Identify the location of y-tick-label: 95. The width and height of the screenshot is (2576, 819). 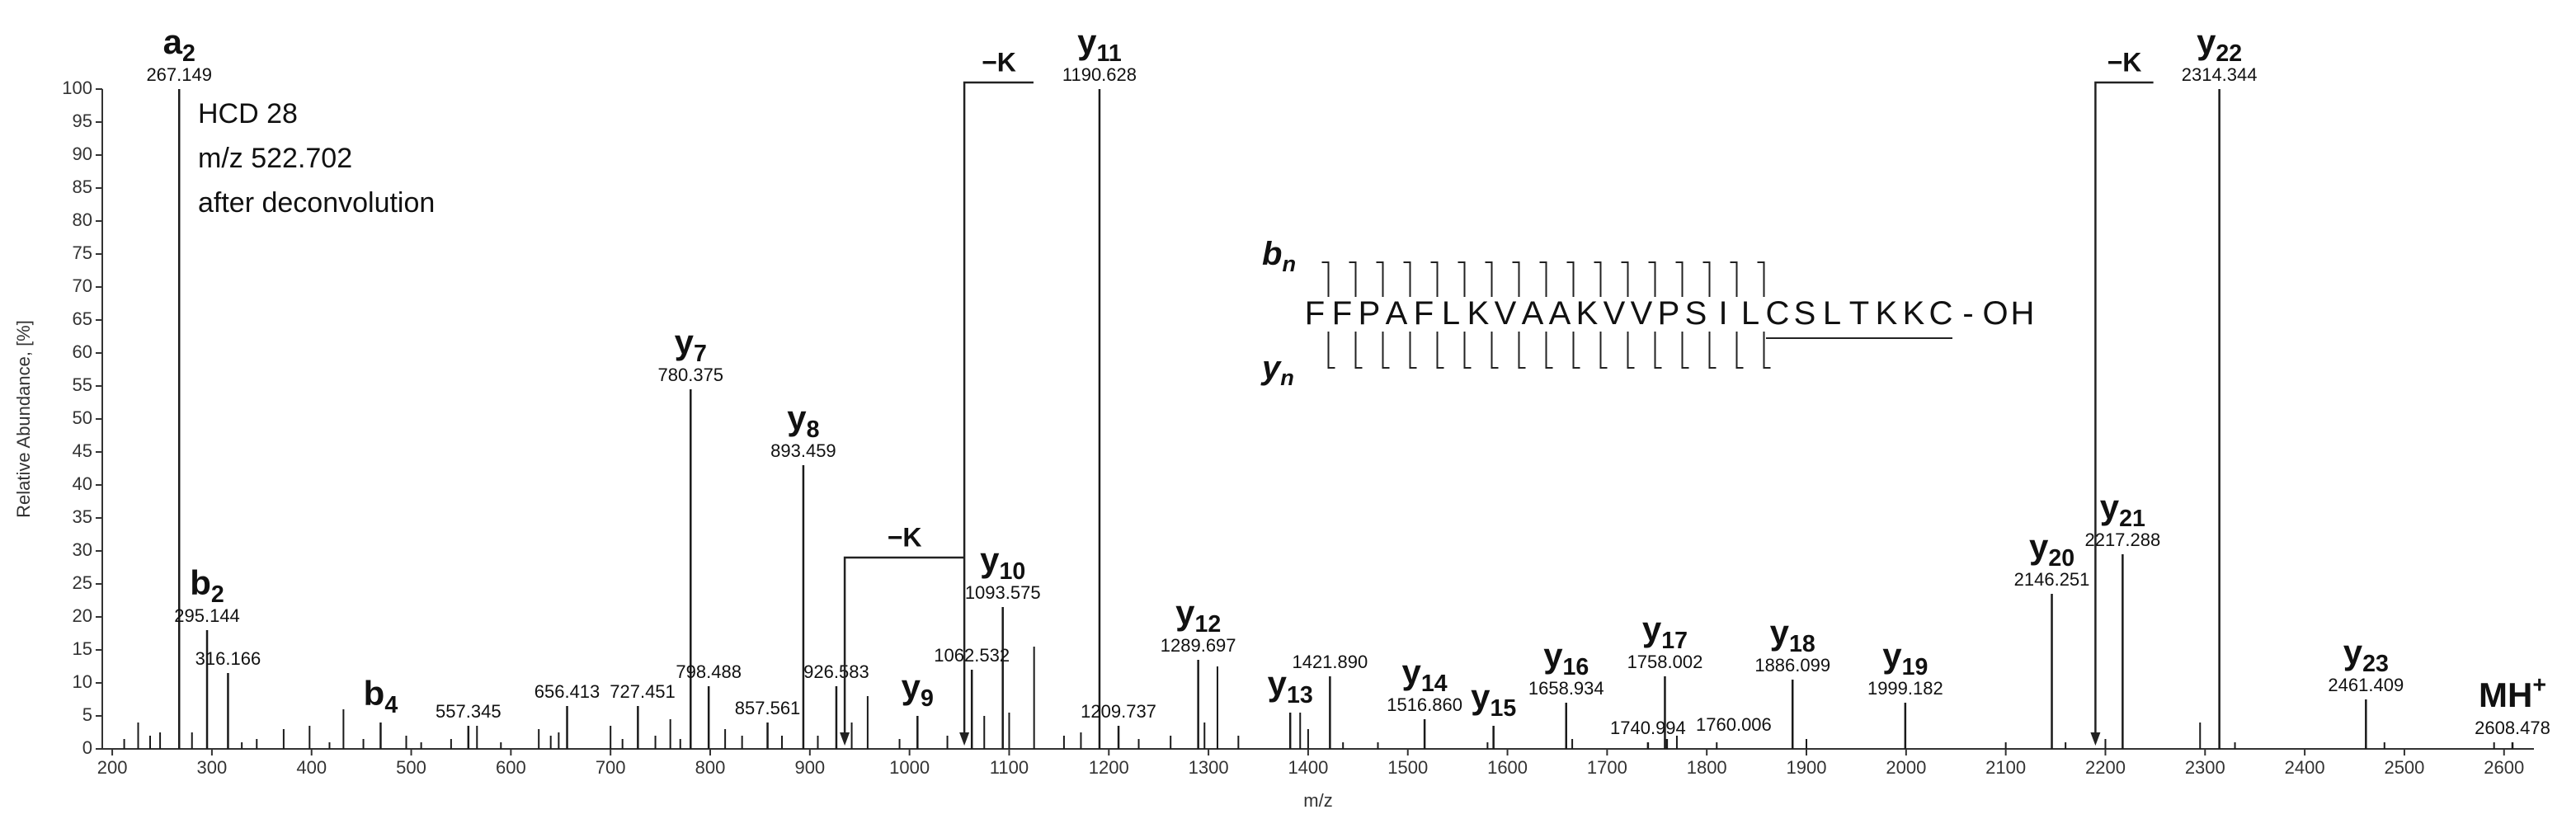
(82, 121).